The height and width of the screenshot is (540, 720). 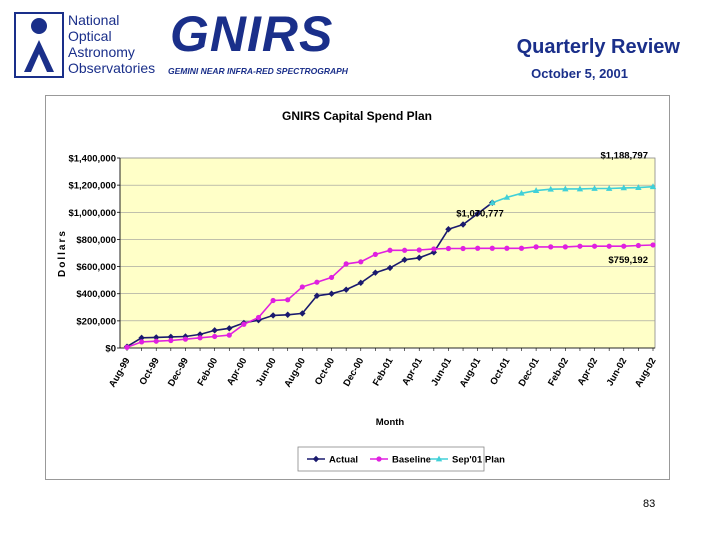 I want to click on series-line-sep-01-plan, so click(x=573, y=194).